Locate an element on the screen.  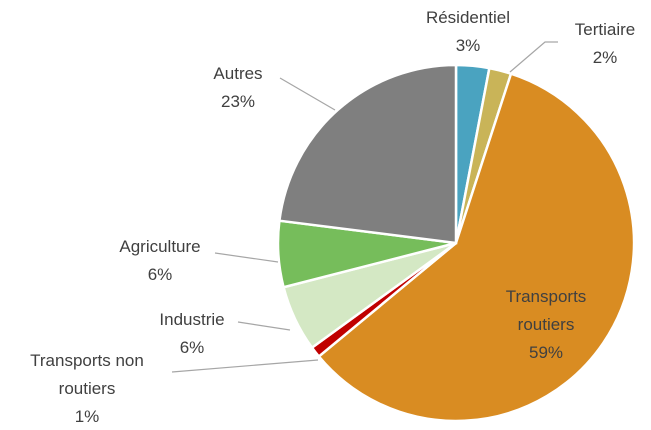
category-label: Industrie is located at coordinates (192, 319).